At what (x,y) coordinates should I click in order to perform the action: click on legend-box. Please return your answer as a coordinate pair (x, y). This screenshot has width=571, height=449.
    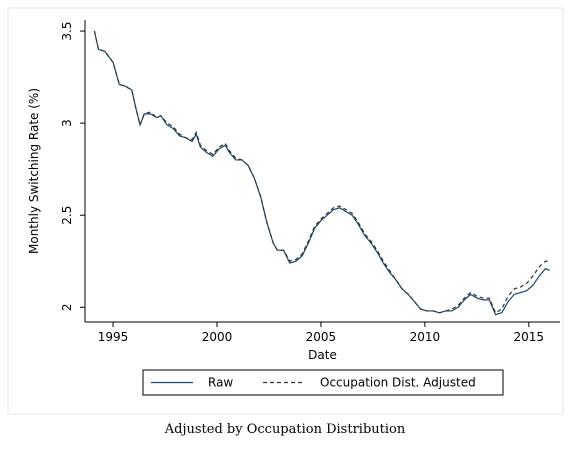
    Looking at the image, I should click on (323, 382).